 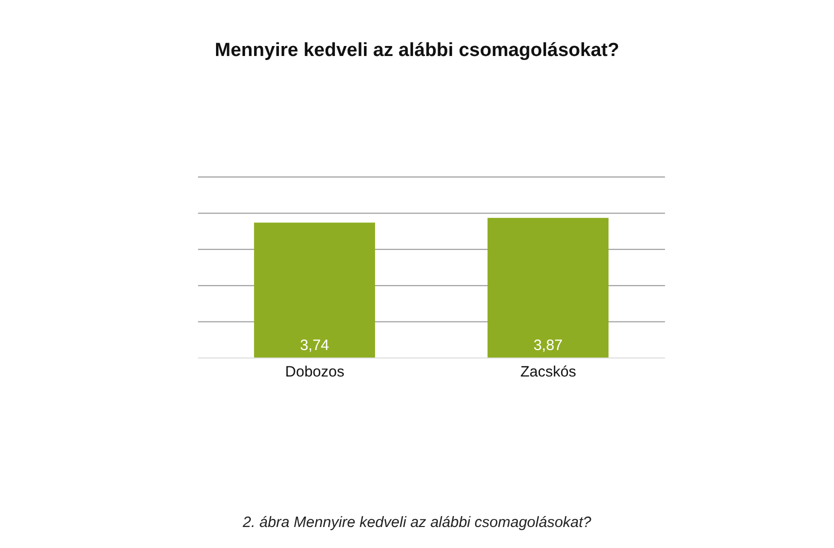 What do you see at coordinates (315, 345) in the screenshot?
I see `data-label: 3,74` at bounding box center [315, 345].